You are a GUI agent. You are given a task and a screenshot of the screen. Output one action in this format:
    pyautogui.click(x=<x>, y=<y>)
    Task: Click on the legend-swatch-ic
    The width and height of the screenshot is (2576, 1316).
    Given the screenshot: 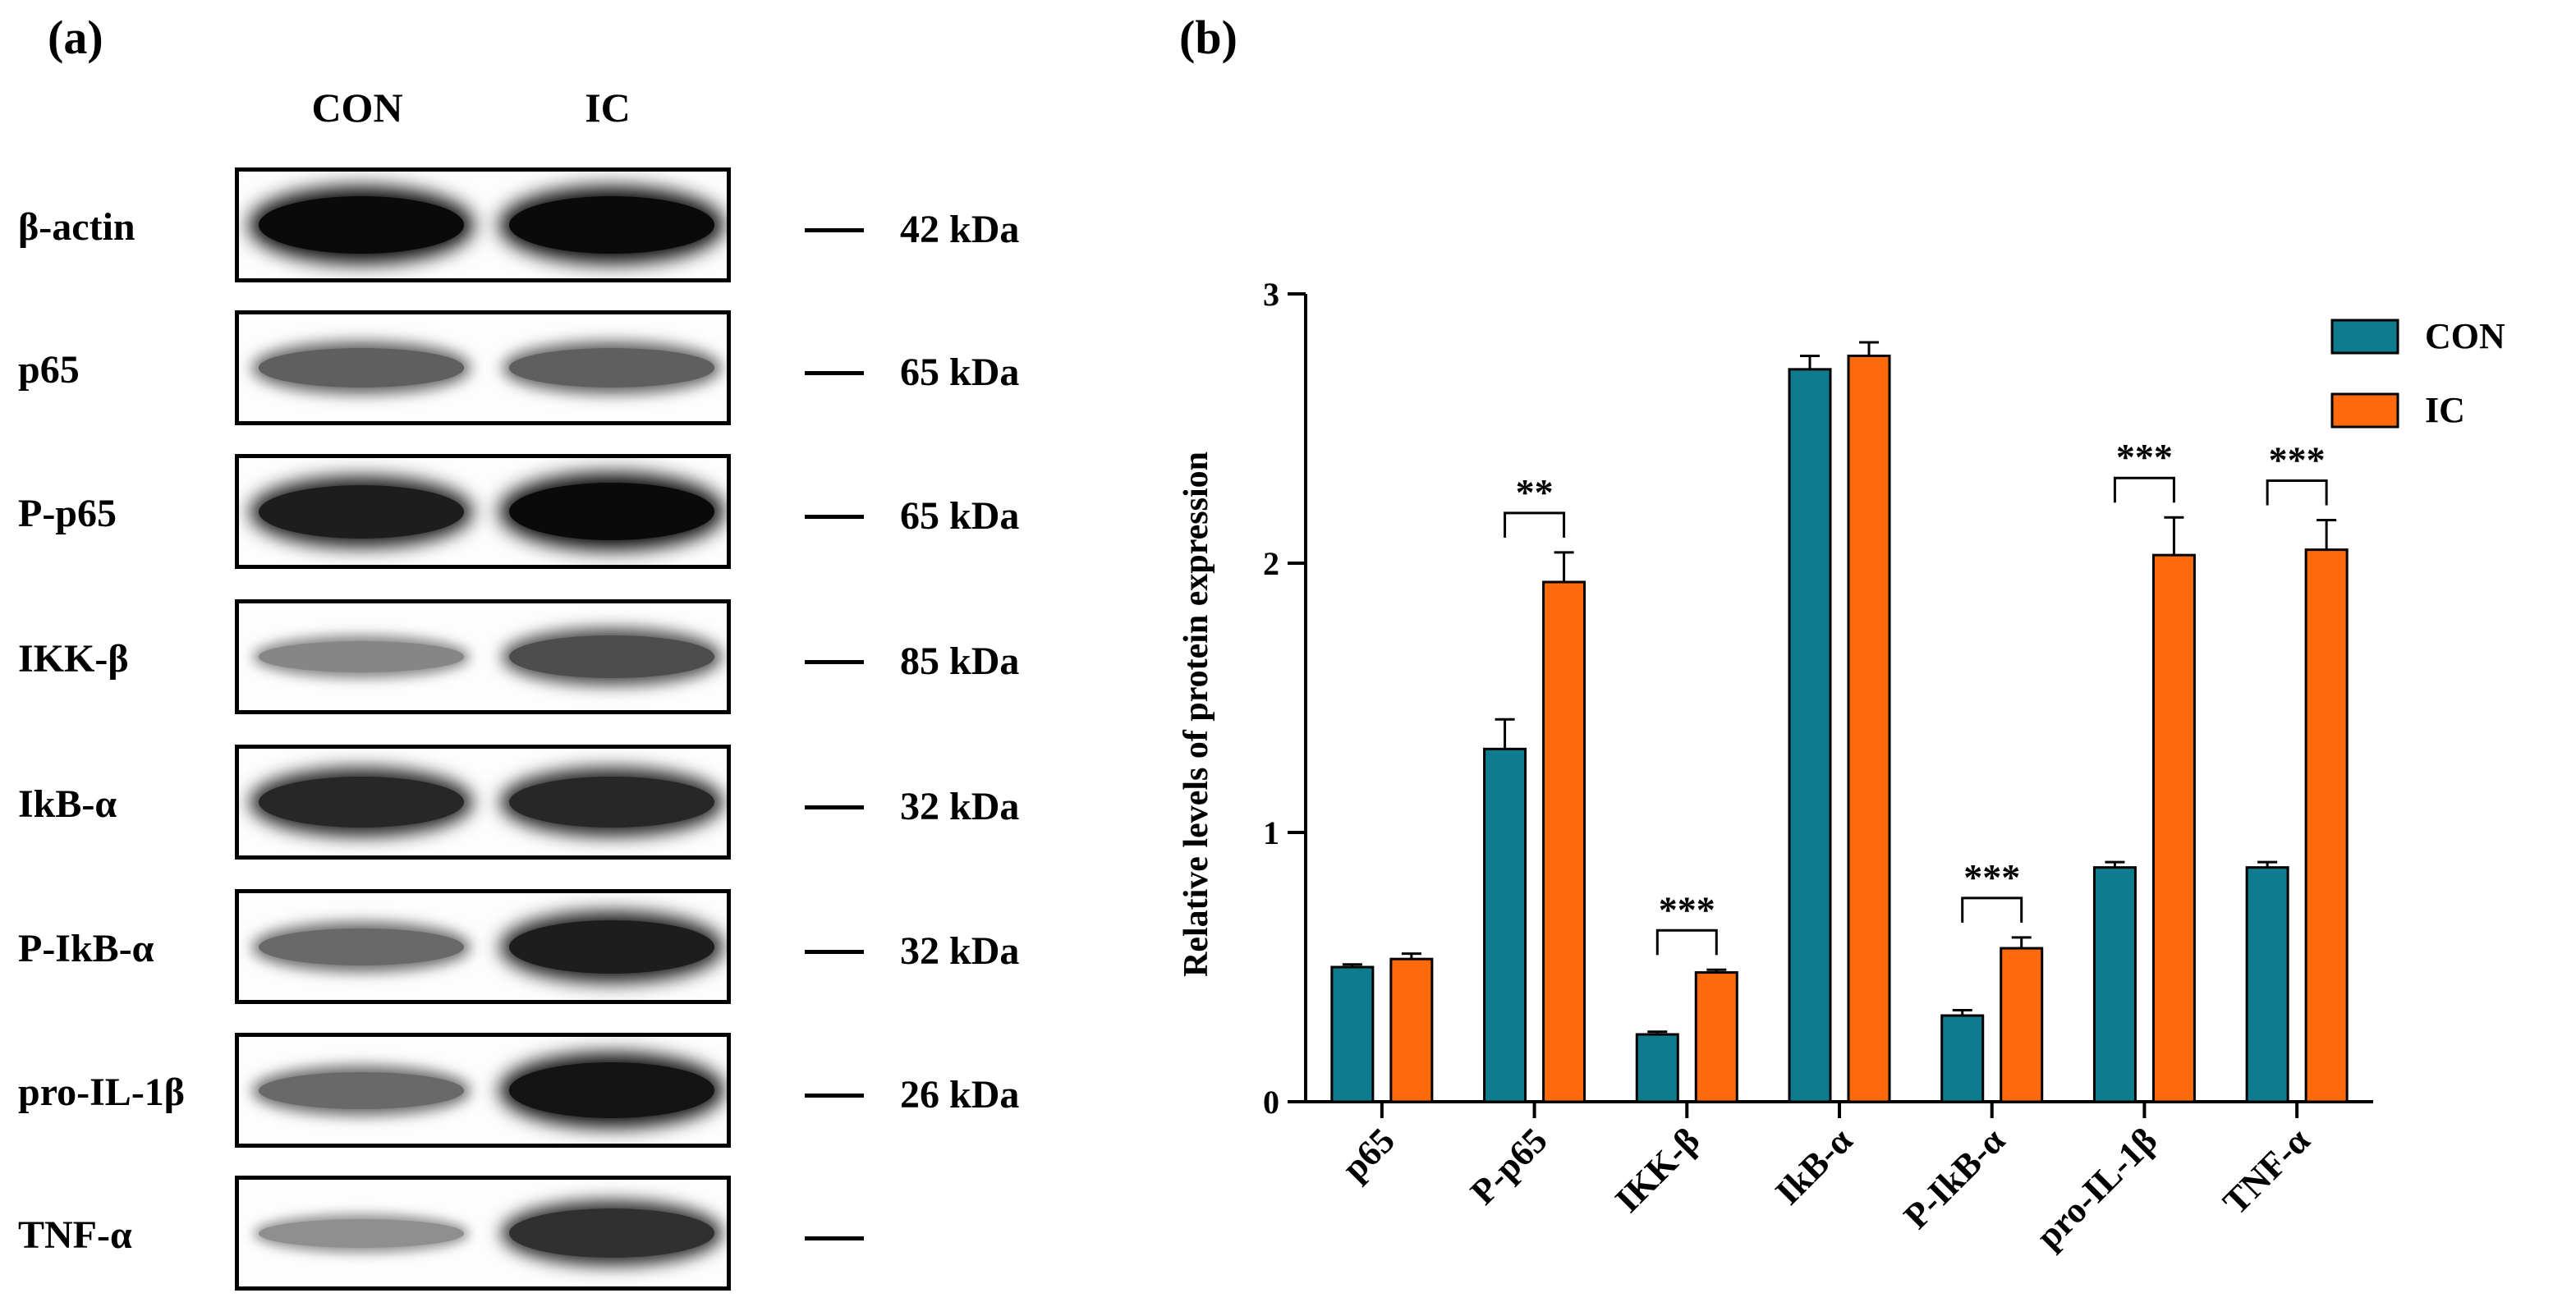 What is the action you would take?
    pyautogui.click(x=2364, y=410)
    